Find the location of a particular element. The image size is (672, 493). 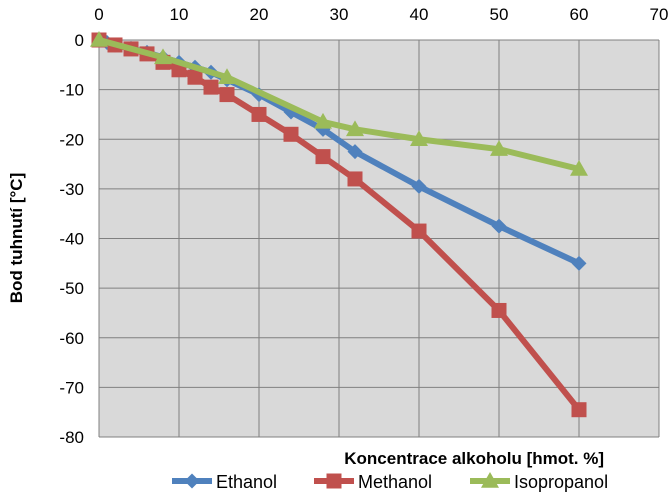

x-tick-label: 50 is located at coordinates (499, 14).